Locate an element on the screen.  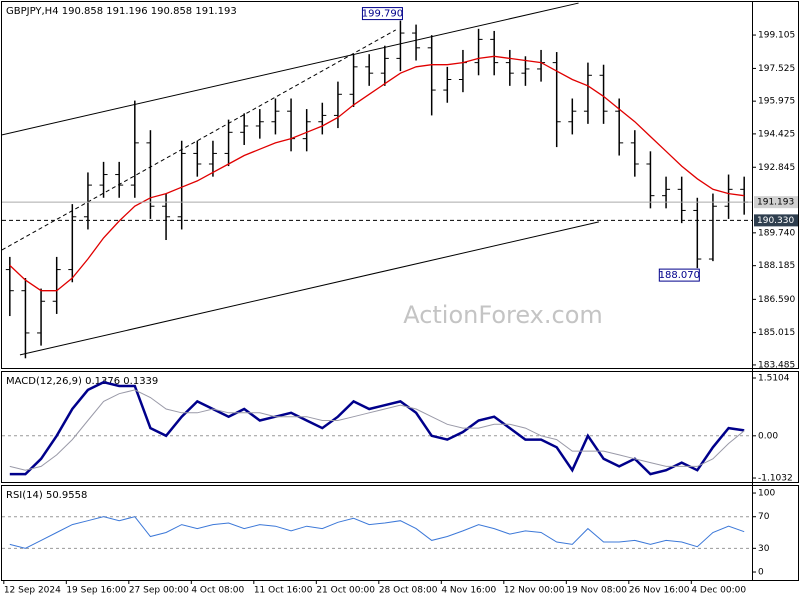
price-level-label: 191.193 is located at coordinates (775, 203).